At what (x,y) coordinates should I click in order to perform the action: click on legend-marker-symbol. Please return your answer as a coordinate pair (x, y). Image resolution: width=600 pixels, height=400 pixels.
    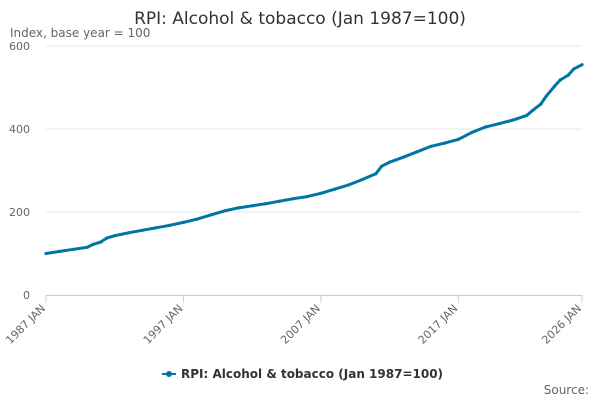
    Looking at the image, I should click on (169, 374).